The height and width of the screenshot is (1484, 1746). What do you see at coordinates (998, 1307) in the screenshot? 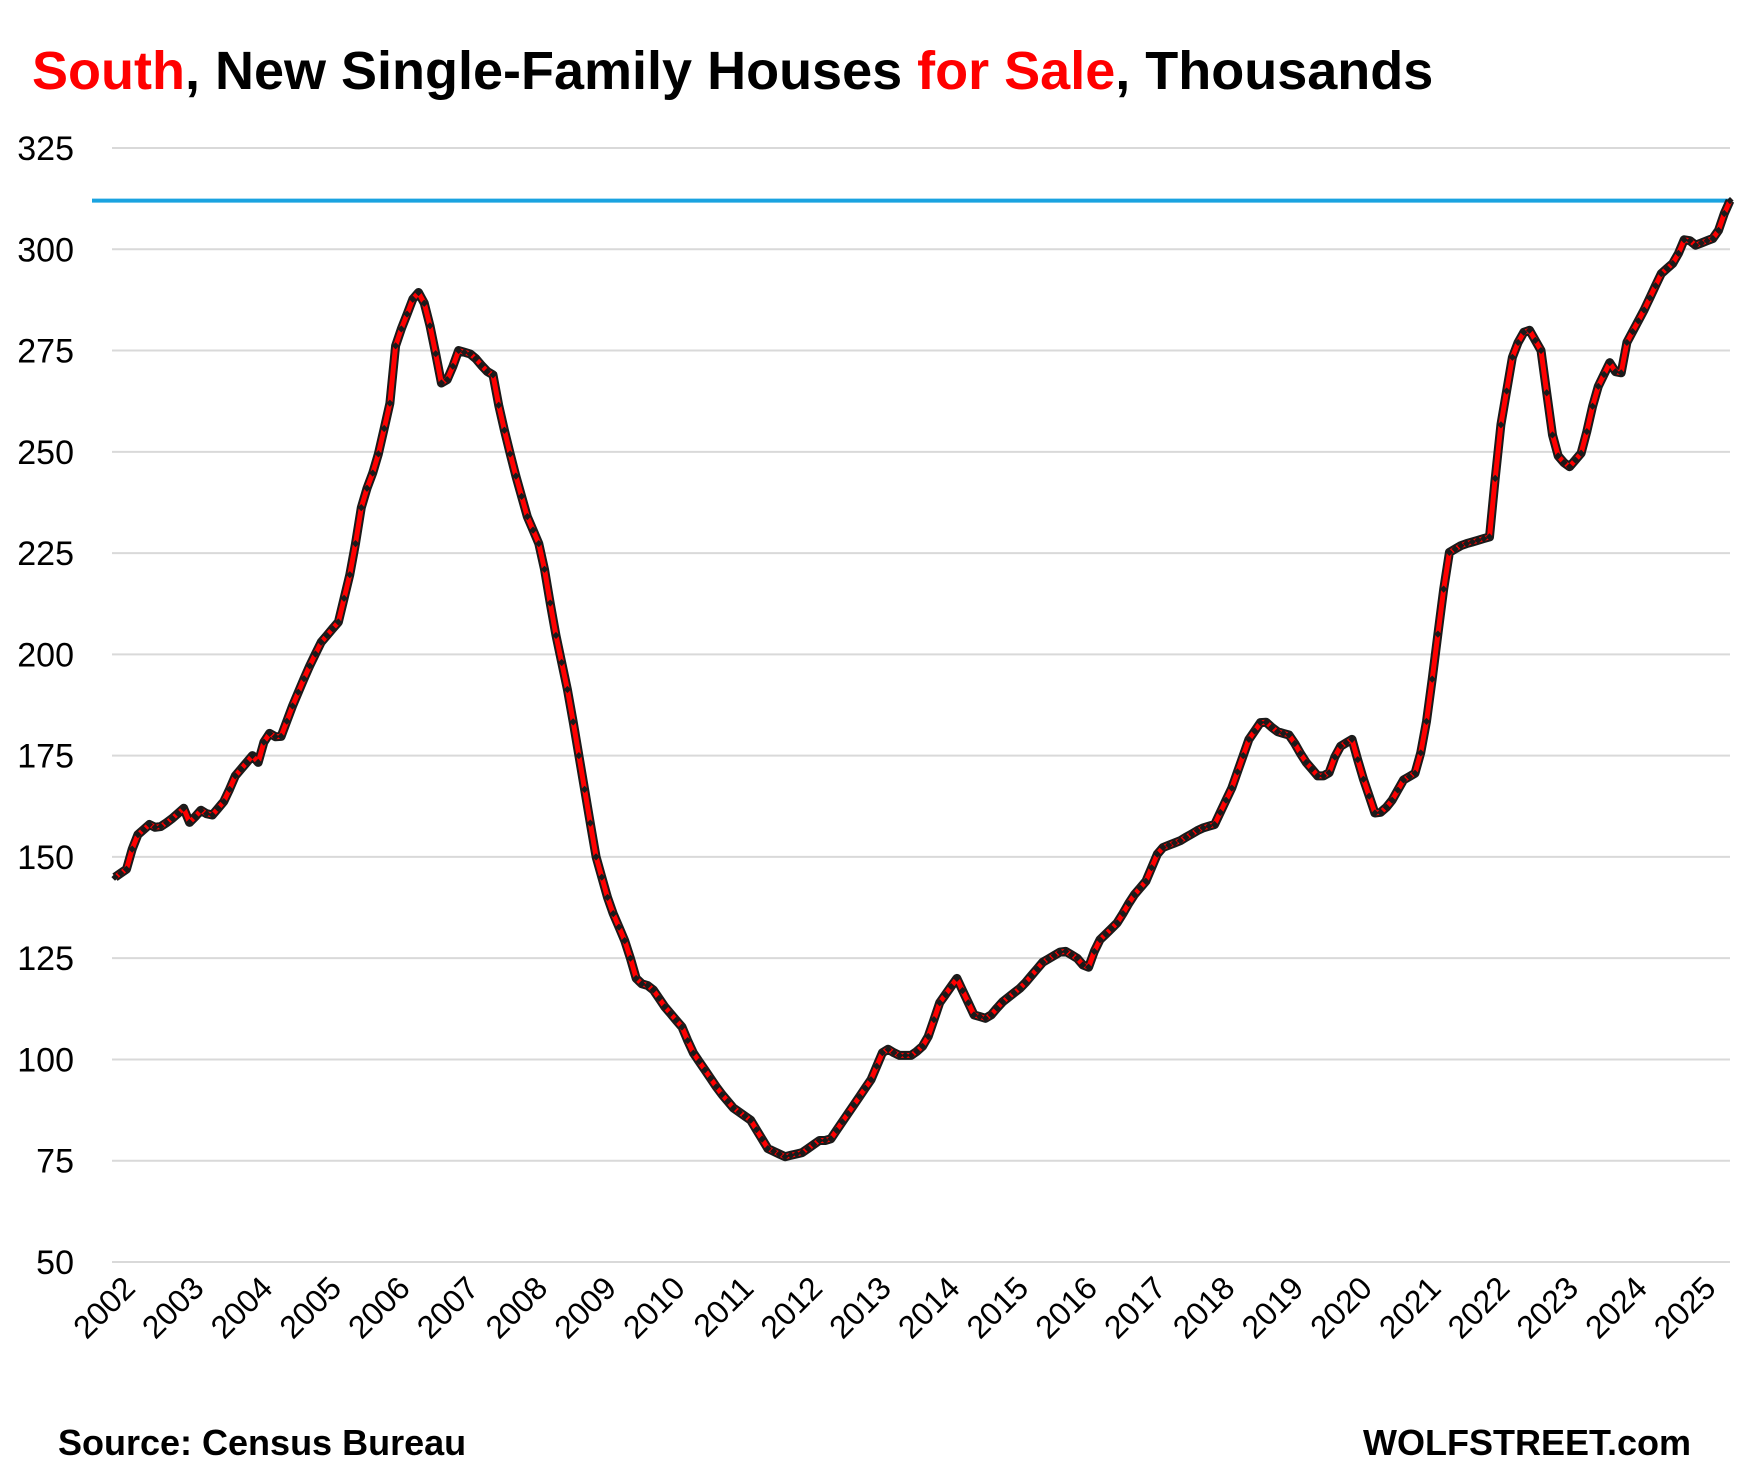
I see `x-tick-label: 2015` at bounding box center [998, 1307].